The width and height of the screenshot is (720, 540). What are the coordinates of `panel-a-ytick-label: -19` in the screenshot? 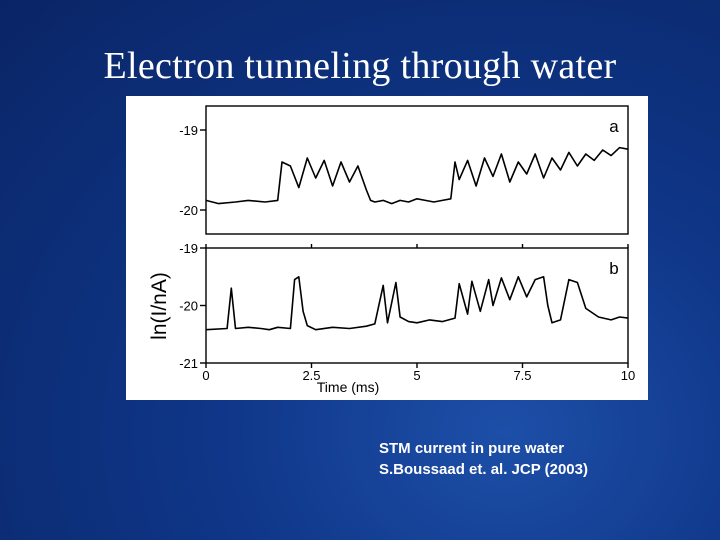 It's located at (188, 130).